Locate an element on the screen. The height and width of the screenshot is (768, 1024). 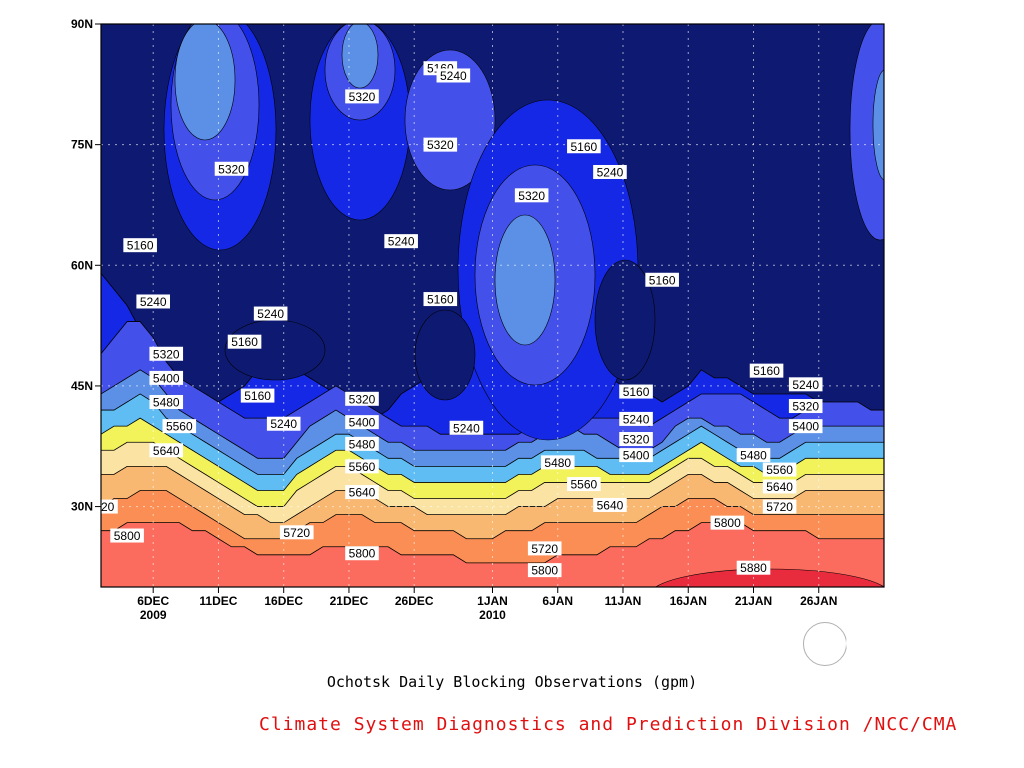
contour-label: 5880 is located at coordinates (753, 568).